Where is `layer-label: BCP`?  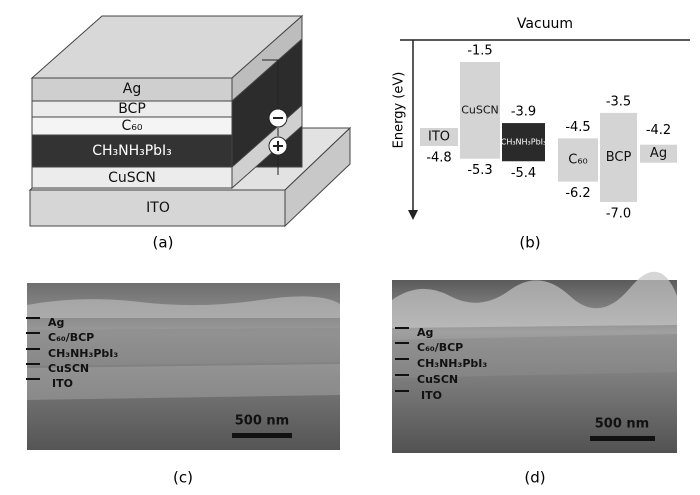
layer-label: BCP is located at coordinates (132, 109).